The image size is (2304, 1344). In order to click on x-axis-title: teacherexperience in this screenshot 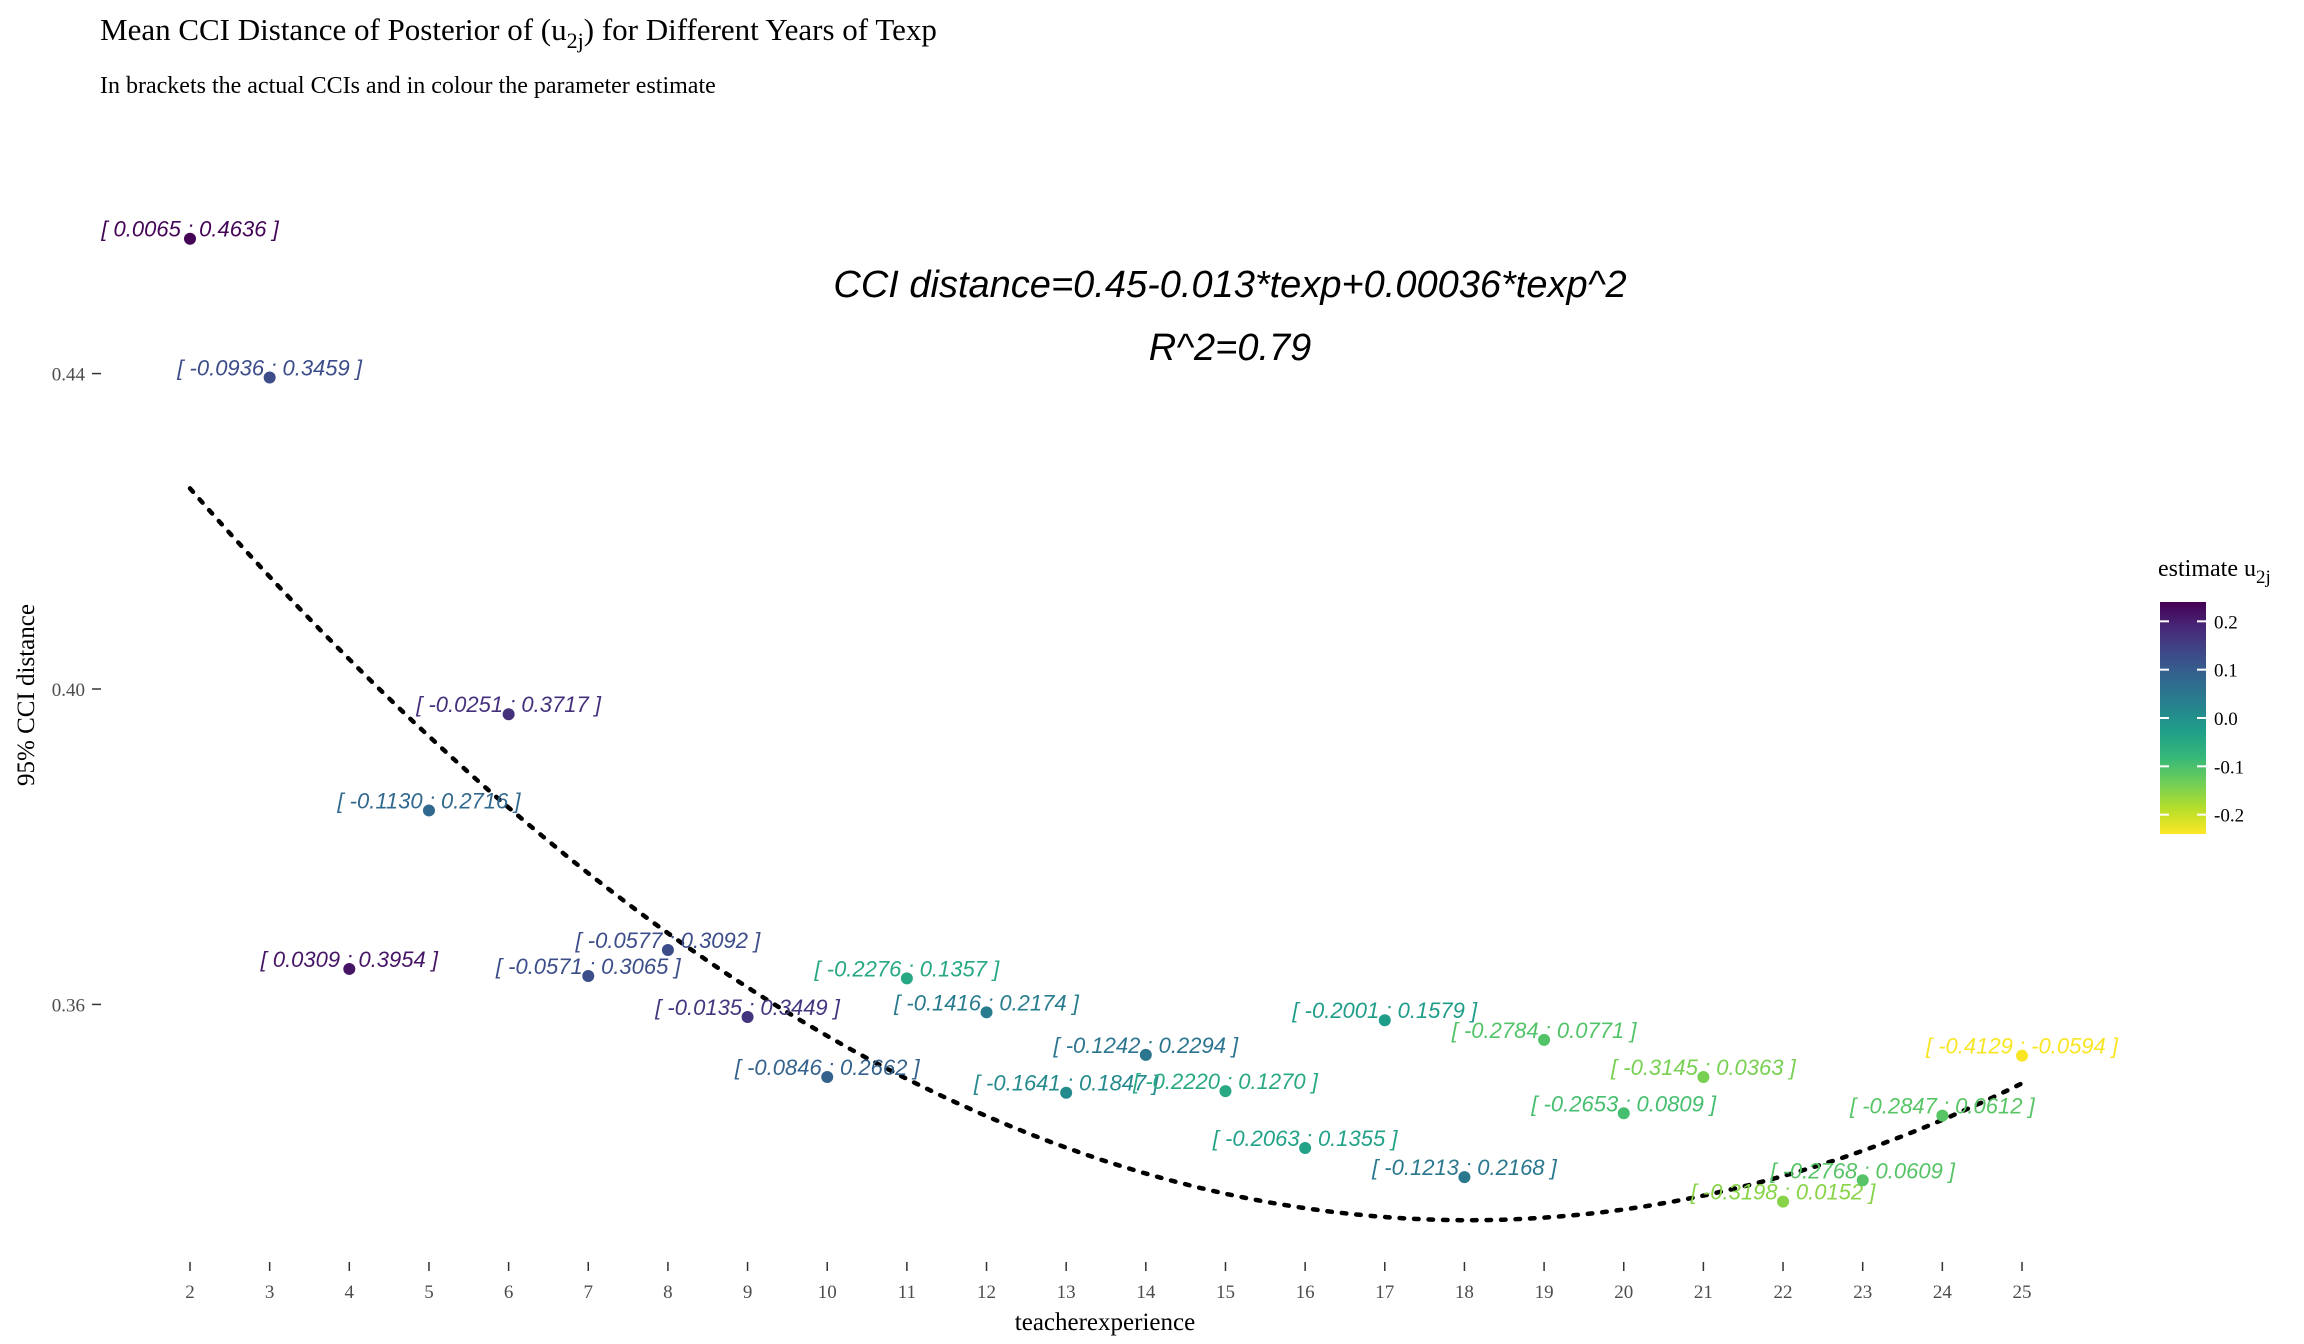, I will do `click(1105, 1322)`.